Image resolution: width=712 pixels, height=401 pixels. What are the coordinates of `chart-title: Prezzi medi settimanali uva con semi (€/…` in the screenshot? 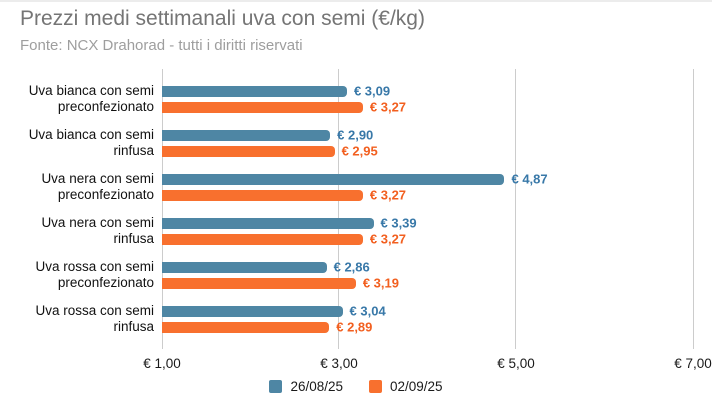 It's located at (222, 18).